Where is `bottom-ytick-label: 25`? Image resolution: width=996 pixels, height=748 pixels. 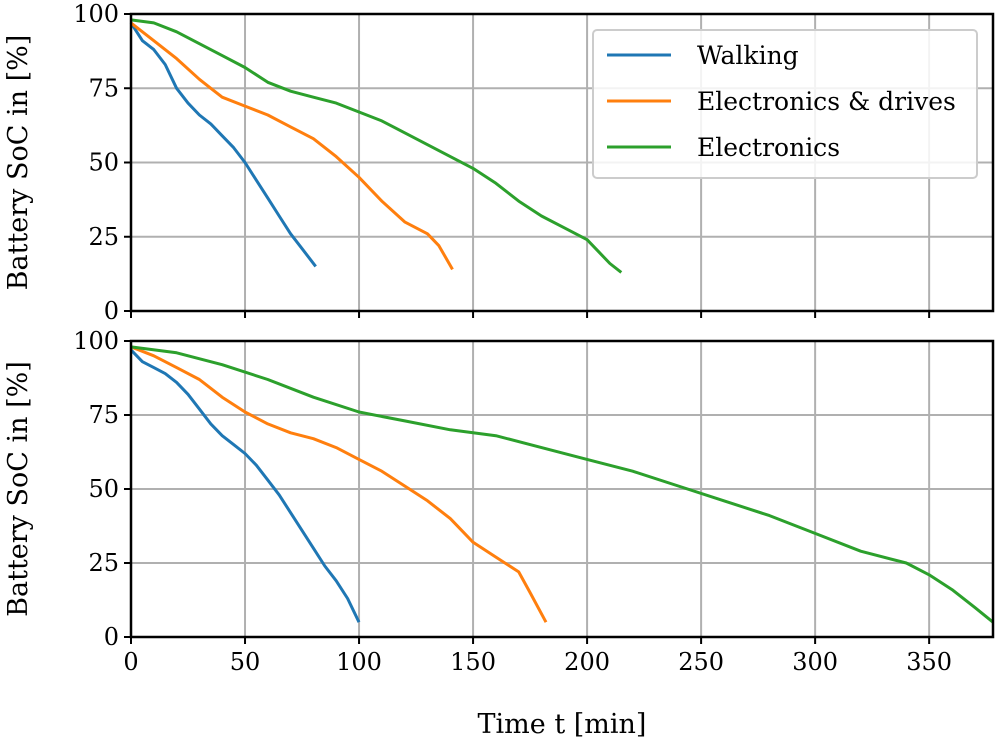 bottom-ytick-label: 25 is located at coordinates (103, 563).